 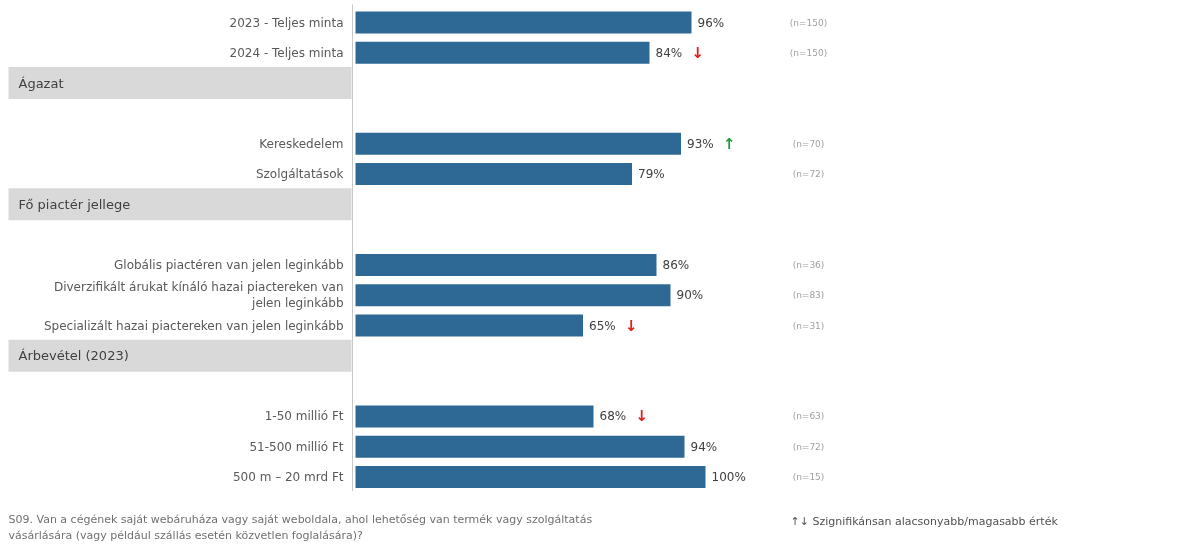 I want to click on data-label: 96%, so click(x=711, y=22).